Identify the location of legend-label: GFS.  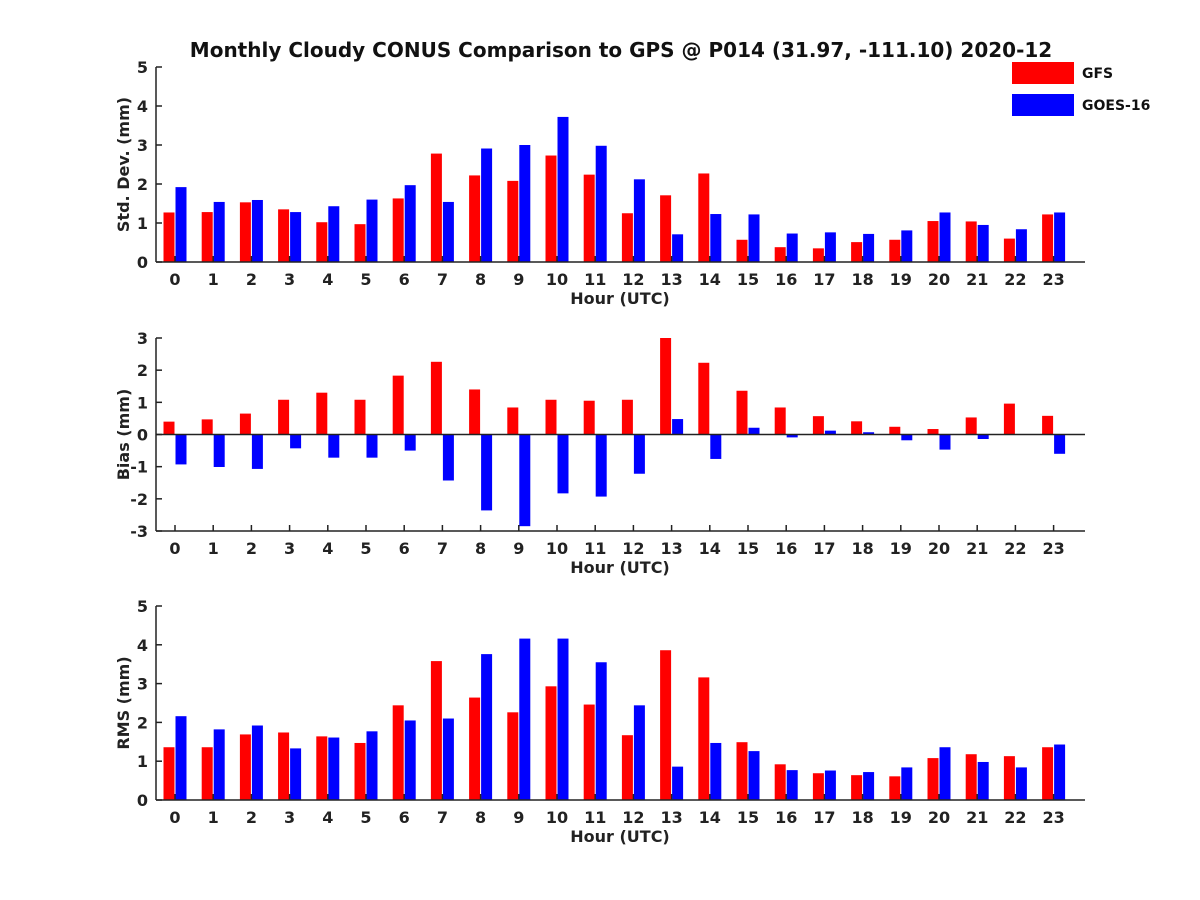
(1097, 74).